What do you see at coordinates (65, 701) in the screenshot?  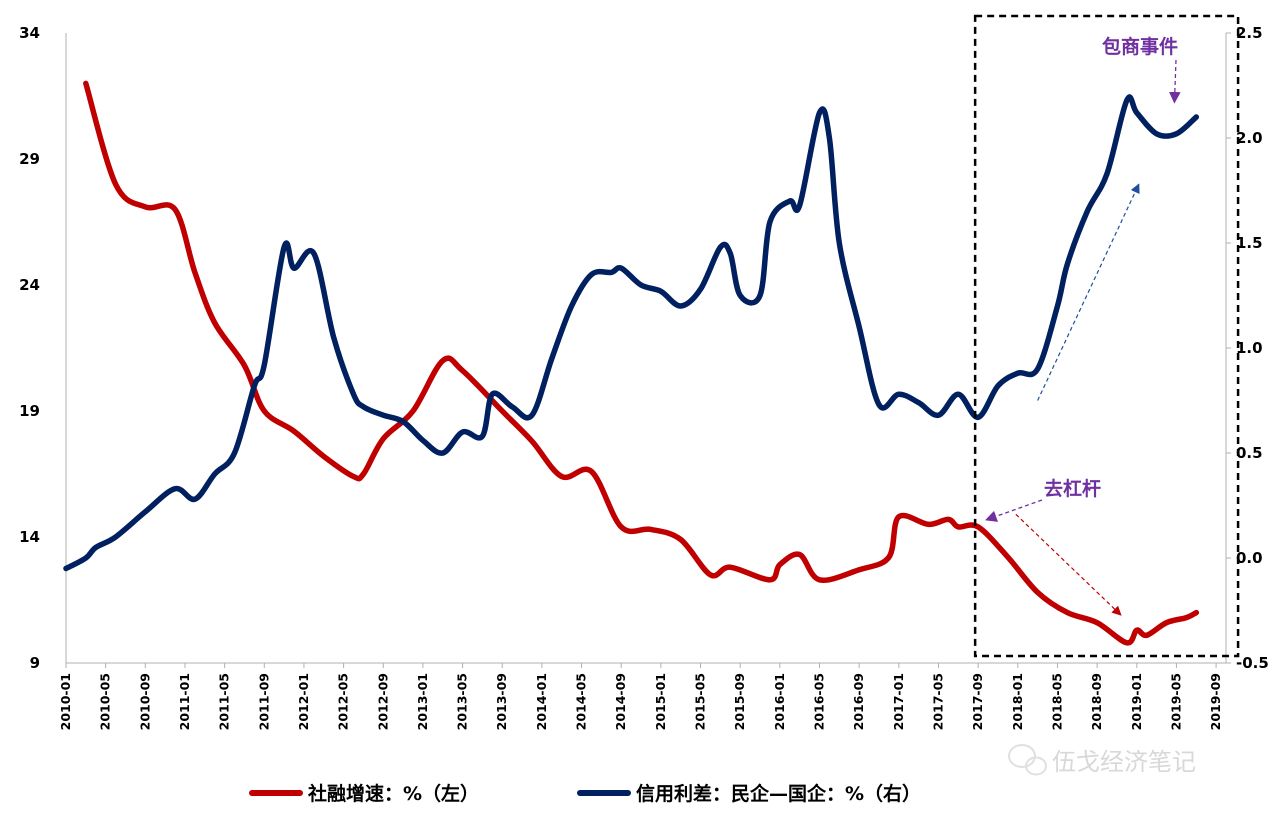 I see `x-tick-label: 2010-01` at bounding box center [65, 701].